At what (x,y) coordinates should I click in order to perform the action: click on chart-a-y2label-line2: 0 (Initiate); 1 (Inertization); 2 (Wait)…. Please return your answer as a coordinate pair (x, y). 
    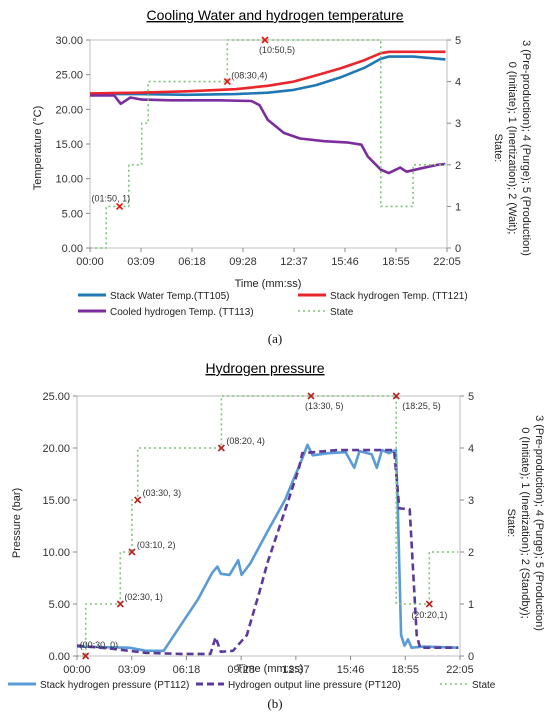
    Looking at the image, I should click on (512, 148).